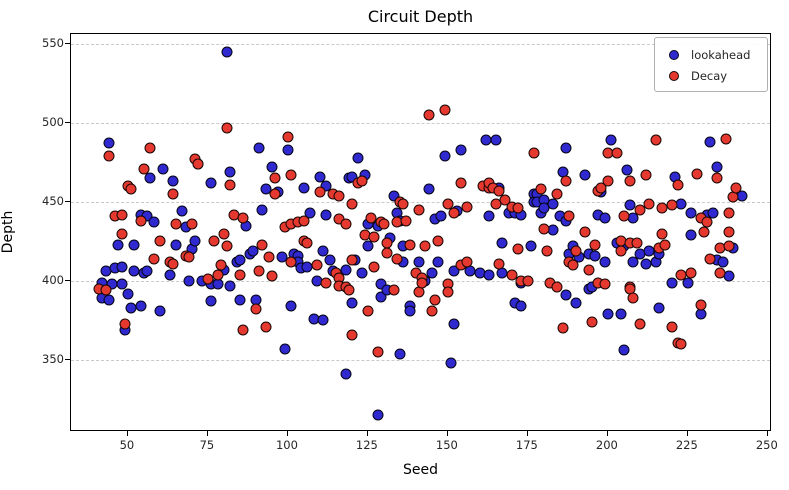 The image size is (789, 490). Describe the element at coordinates (526, 445) in the screenshot. I see `x-tick-label: 175` at that location.